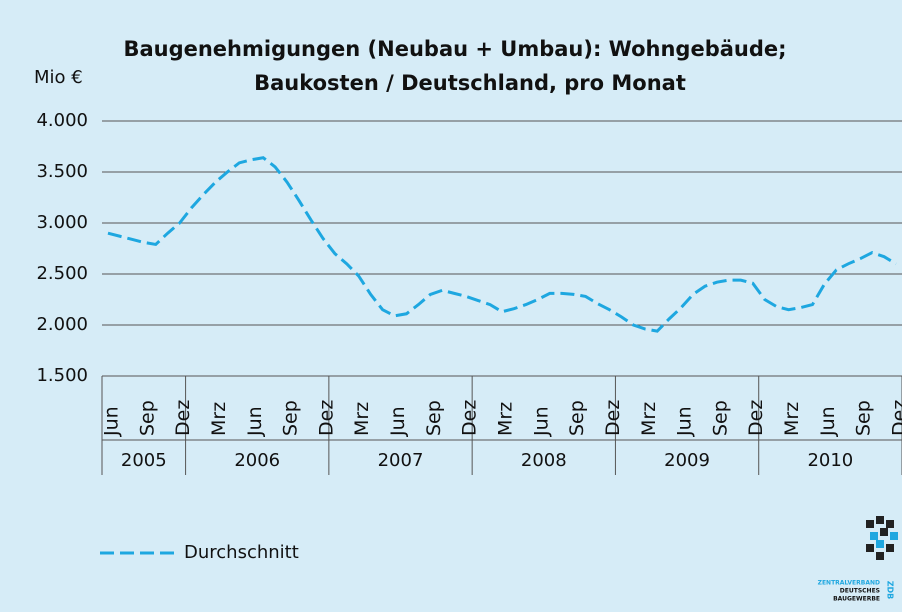 This screenshot has width=902, height=612. What do you see at coordinates (858, 559) in the screenshot?
I see `logo: ZENTRALVERBAND DEUTSCHES BAUGEWERBE ZDB` at bounding box center [858, 559].